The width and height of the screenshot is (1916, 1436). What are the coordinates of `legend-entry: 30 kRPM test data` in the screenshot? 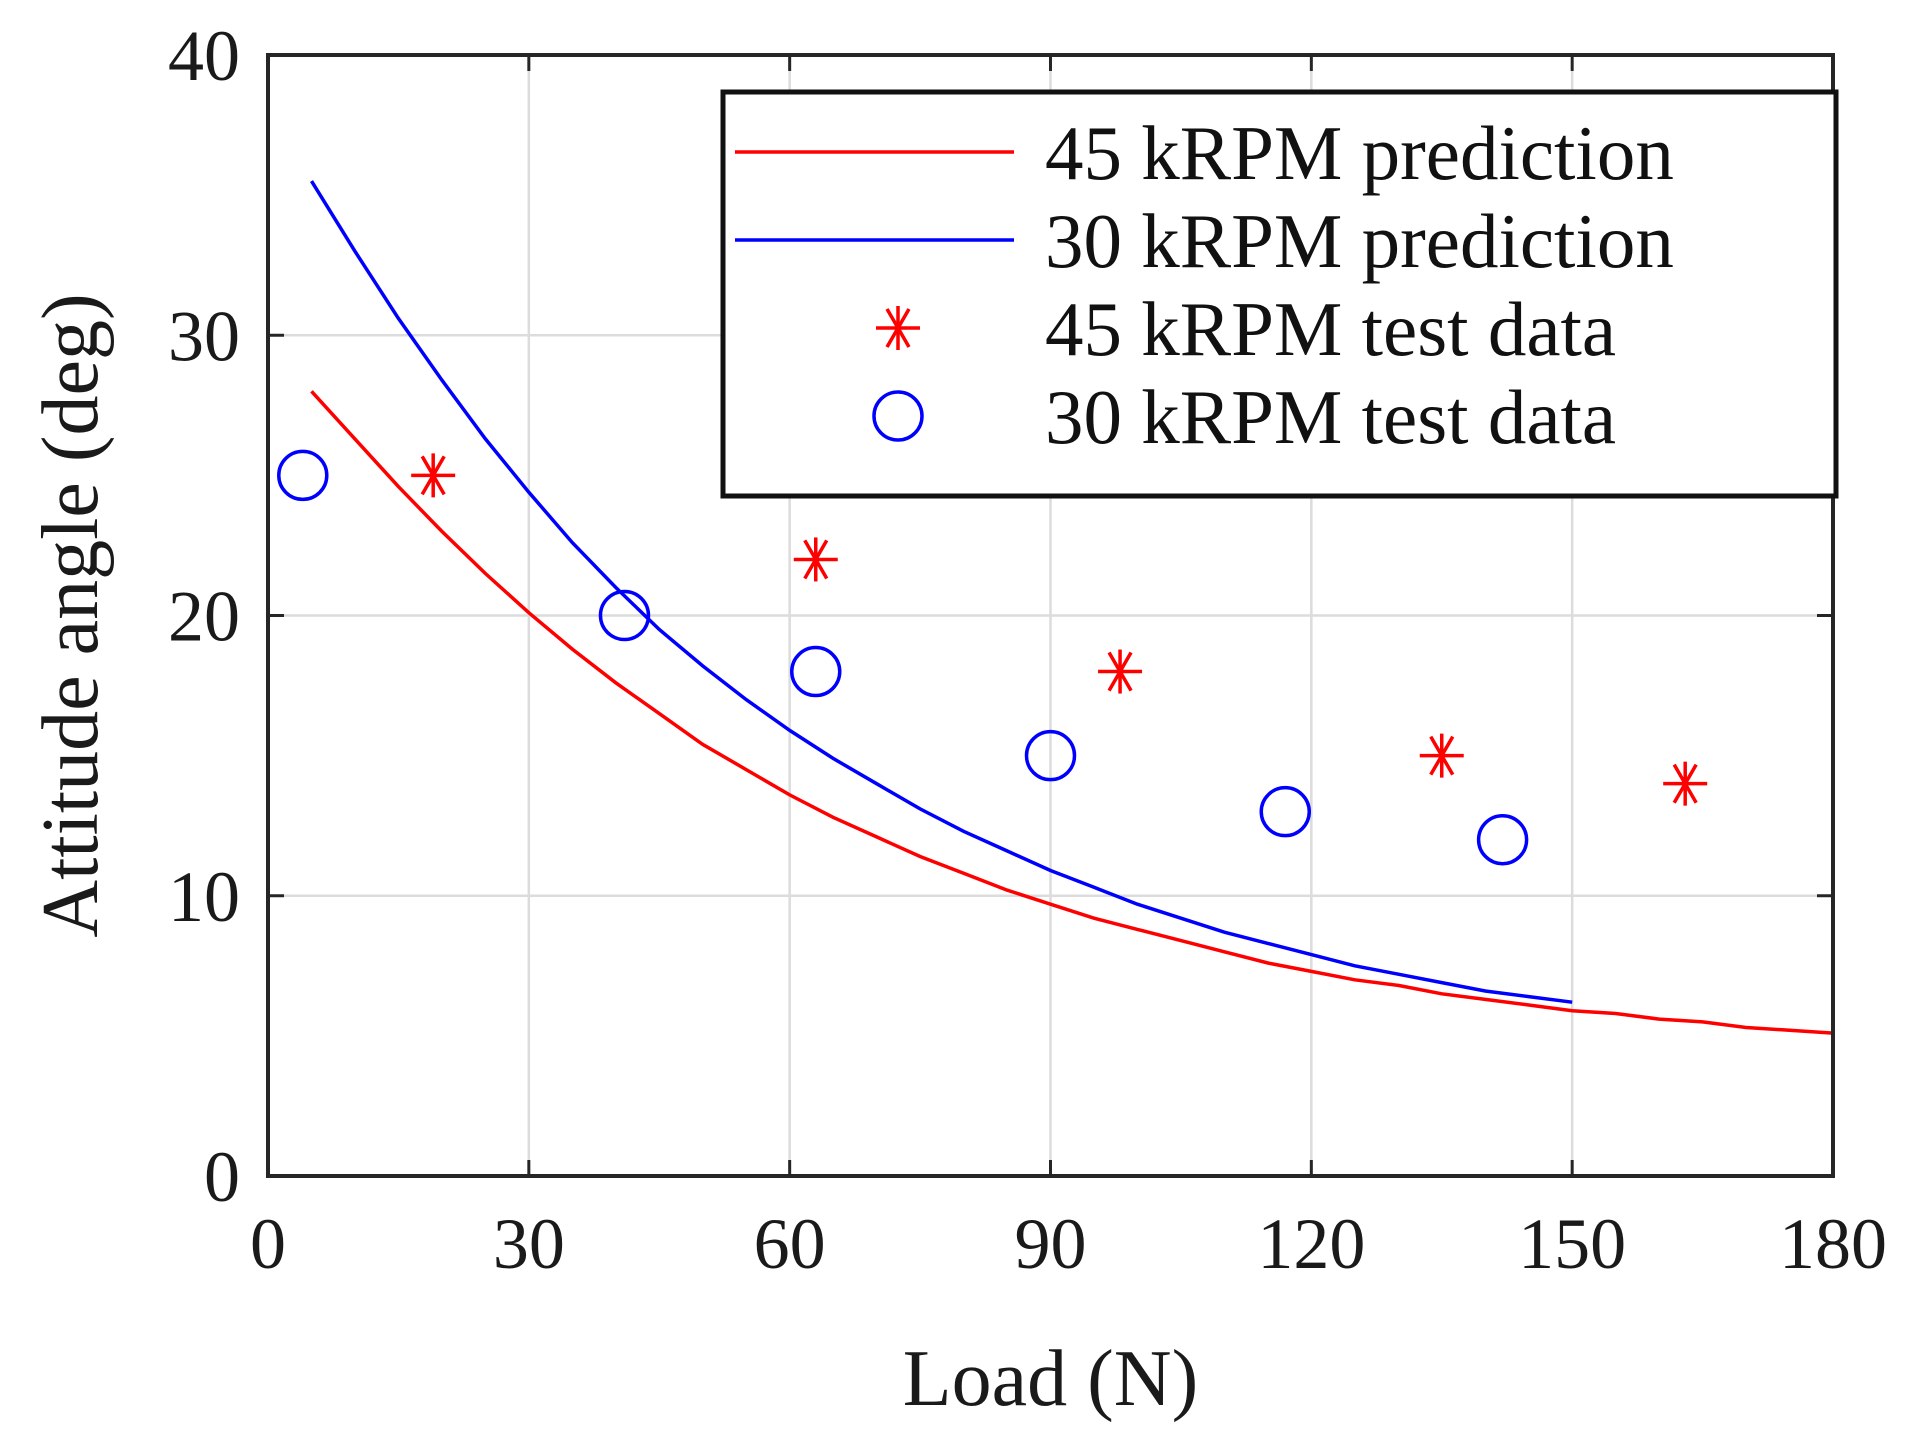 It's located at (1244, 417).